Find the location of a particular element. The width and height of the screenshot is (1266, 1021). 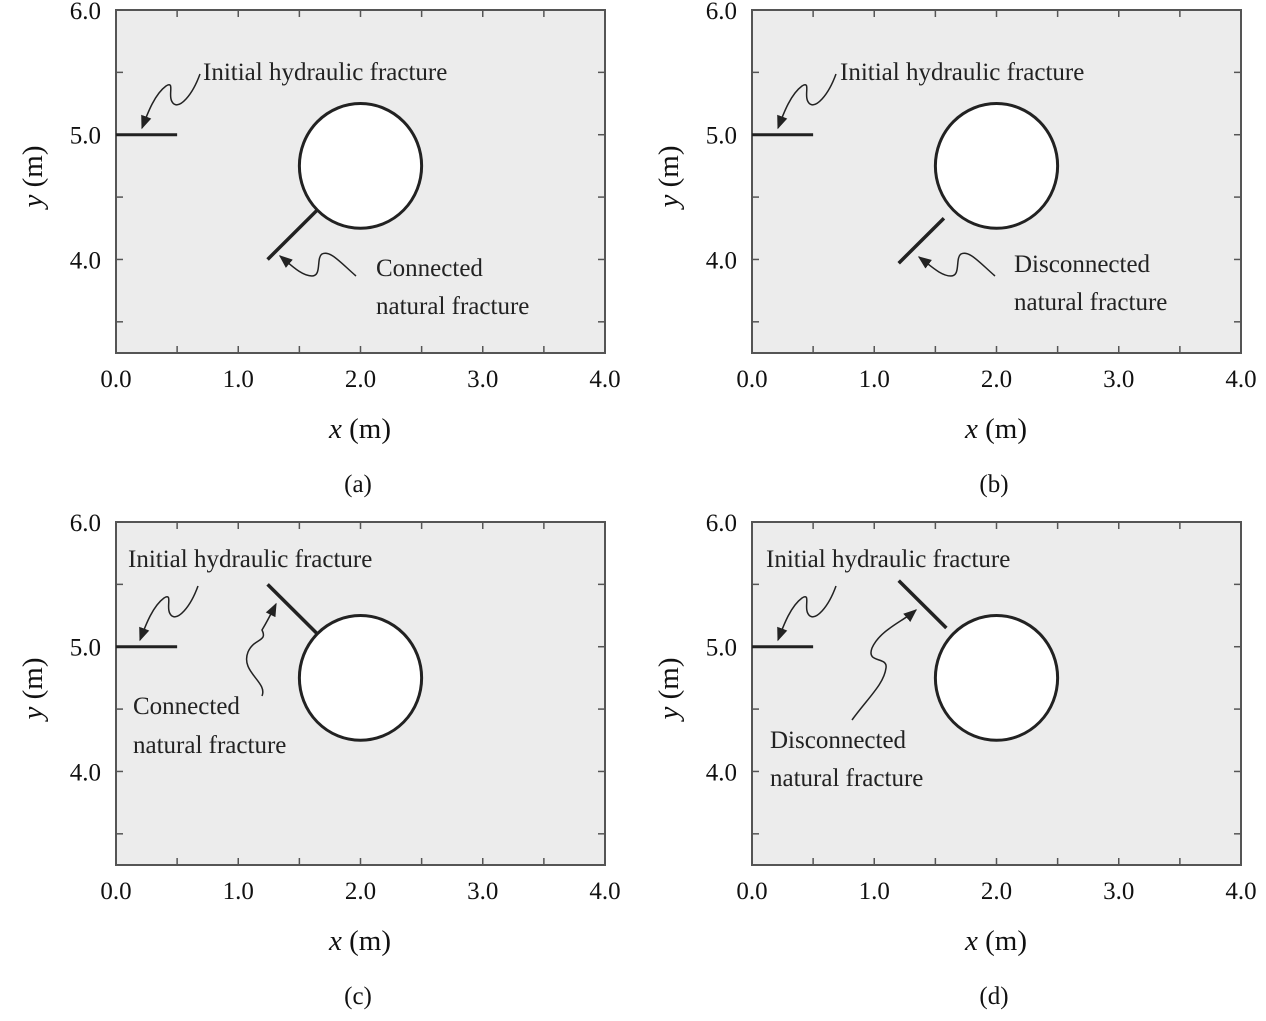

panel-label: (c) is located at coordinates (358, 996).